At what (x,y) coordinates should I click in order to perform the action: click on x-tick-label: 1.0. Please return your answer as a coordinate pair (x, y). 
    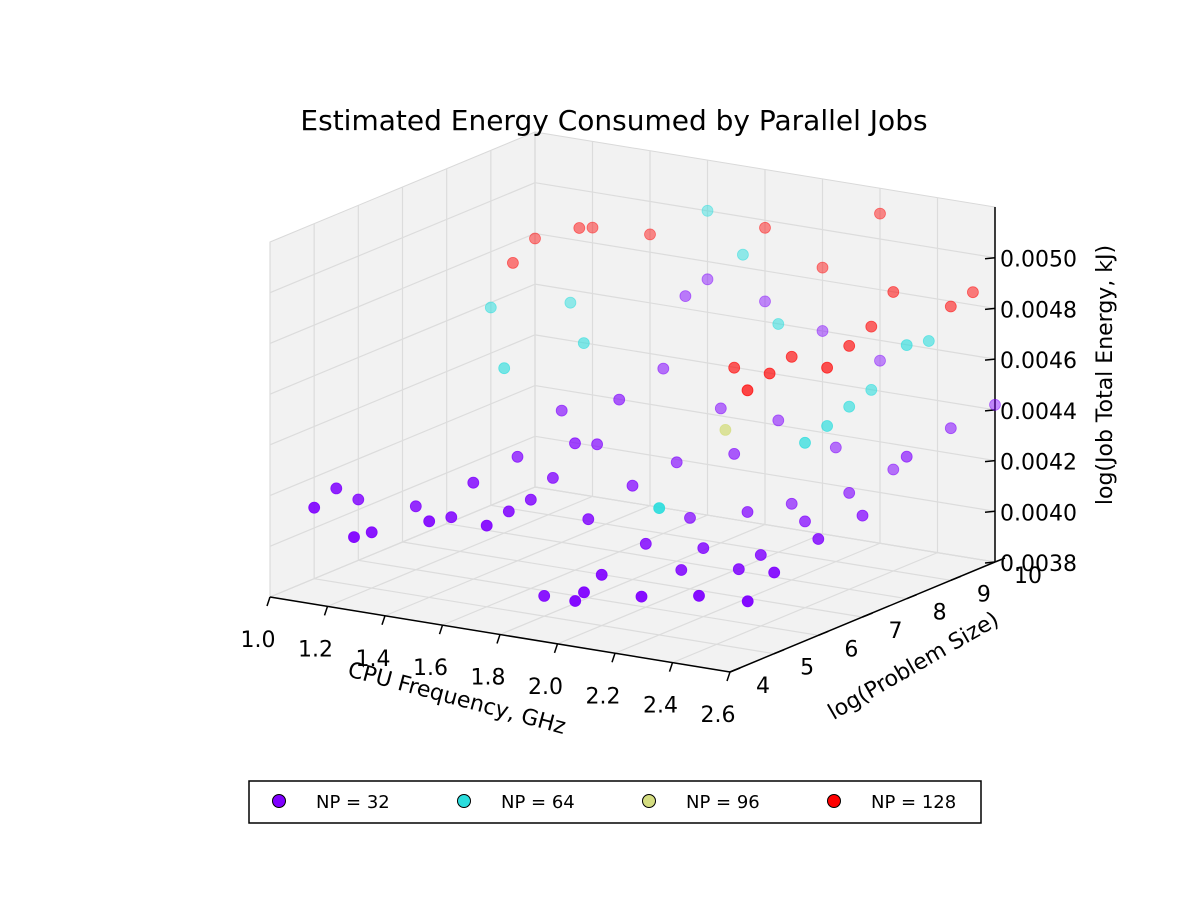
    Looking at the image, I should click on (258, 640).